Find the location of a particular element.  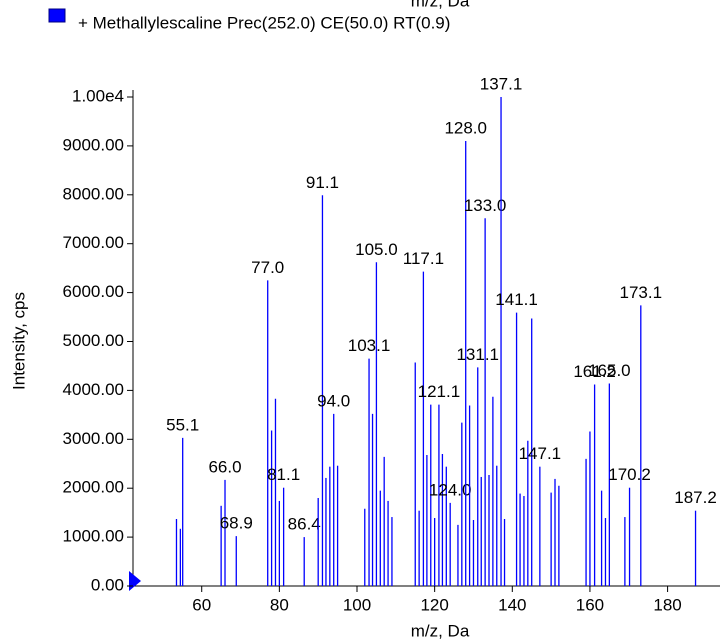

peak-label: 77.0 is located at coordinates (267, 267).